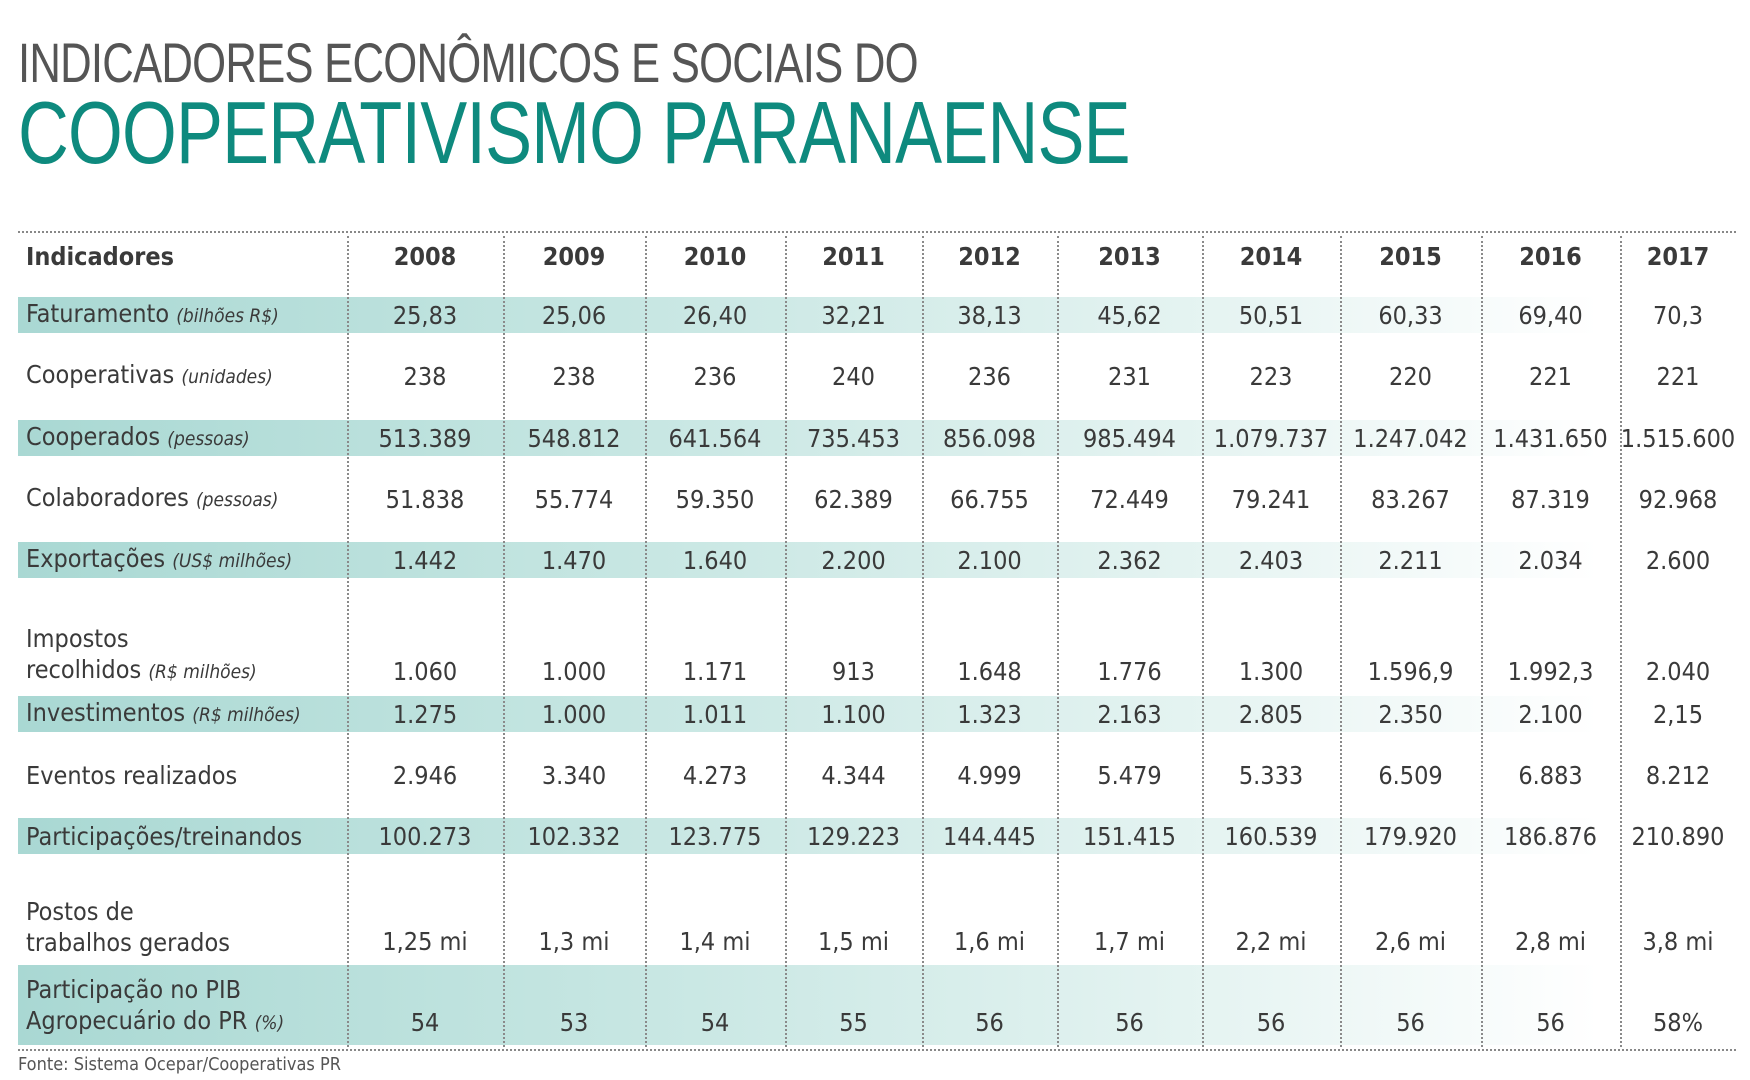 The image size is (1750, 1080). I want to click on row-unit: (US$ milhões), so click(232, 561).